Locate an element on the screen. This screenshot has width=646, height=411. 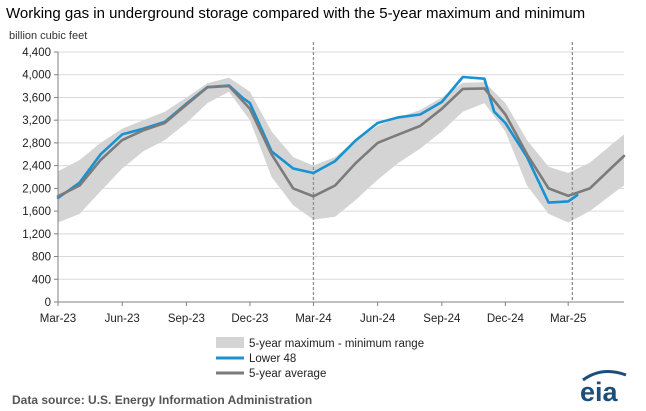
x-tick-label: Dec-23 is located at coordinates (249, 319).